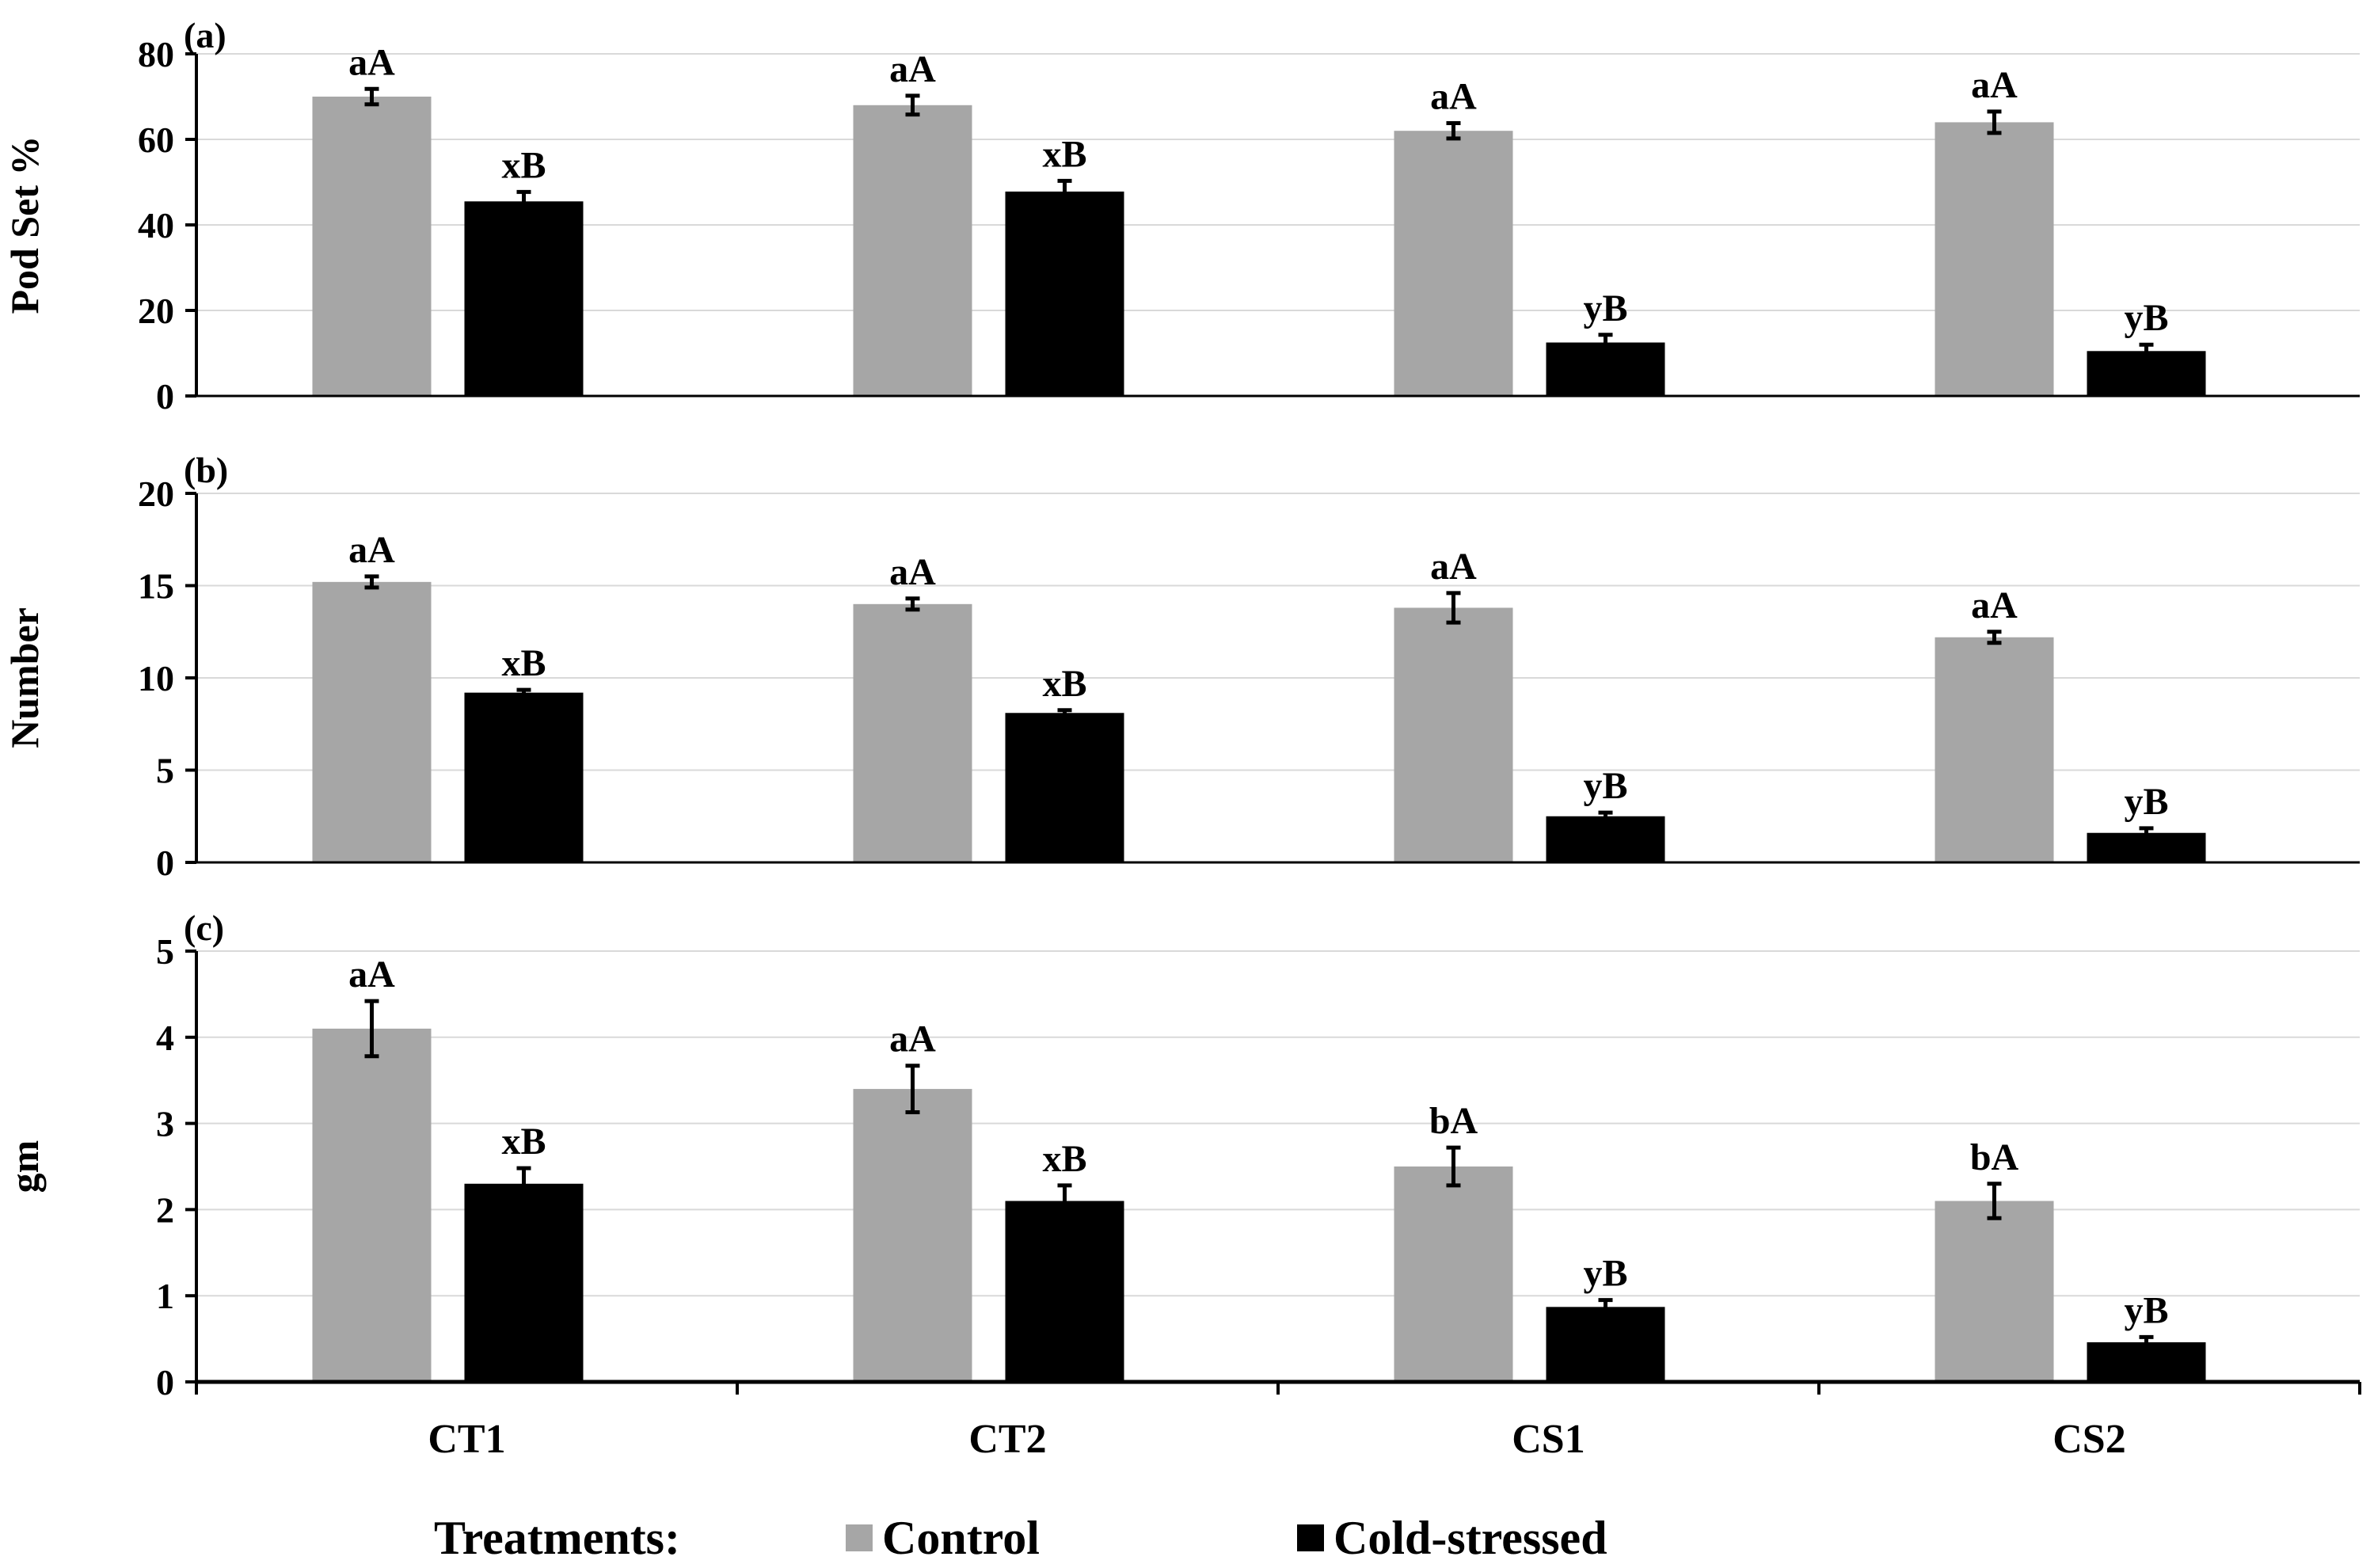 Image resolution: width=2374 pixels, height=1568 pixels. What do you see at coordinates (165, 1209) in the screenshot?
I see `y-tick-label: 2` at bounding box center [165, 1209].